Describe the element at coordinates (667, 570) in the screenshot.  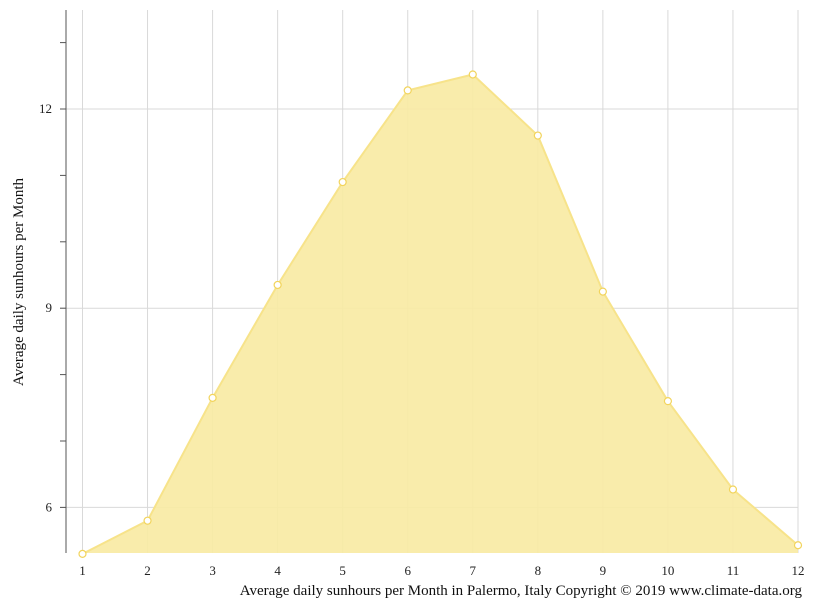
I see `x-tick-label: 10` at that location.